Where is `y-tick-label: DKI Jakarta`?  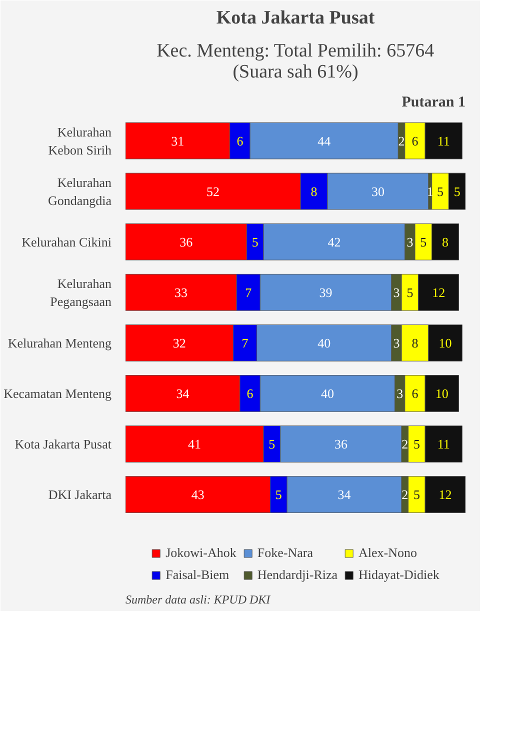 y-tick-label: DKI Jakarta is located at coordinates (80, 494).